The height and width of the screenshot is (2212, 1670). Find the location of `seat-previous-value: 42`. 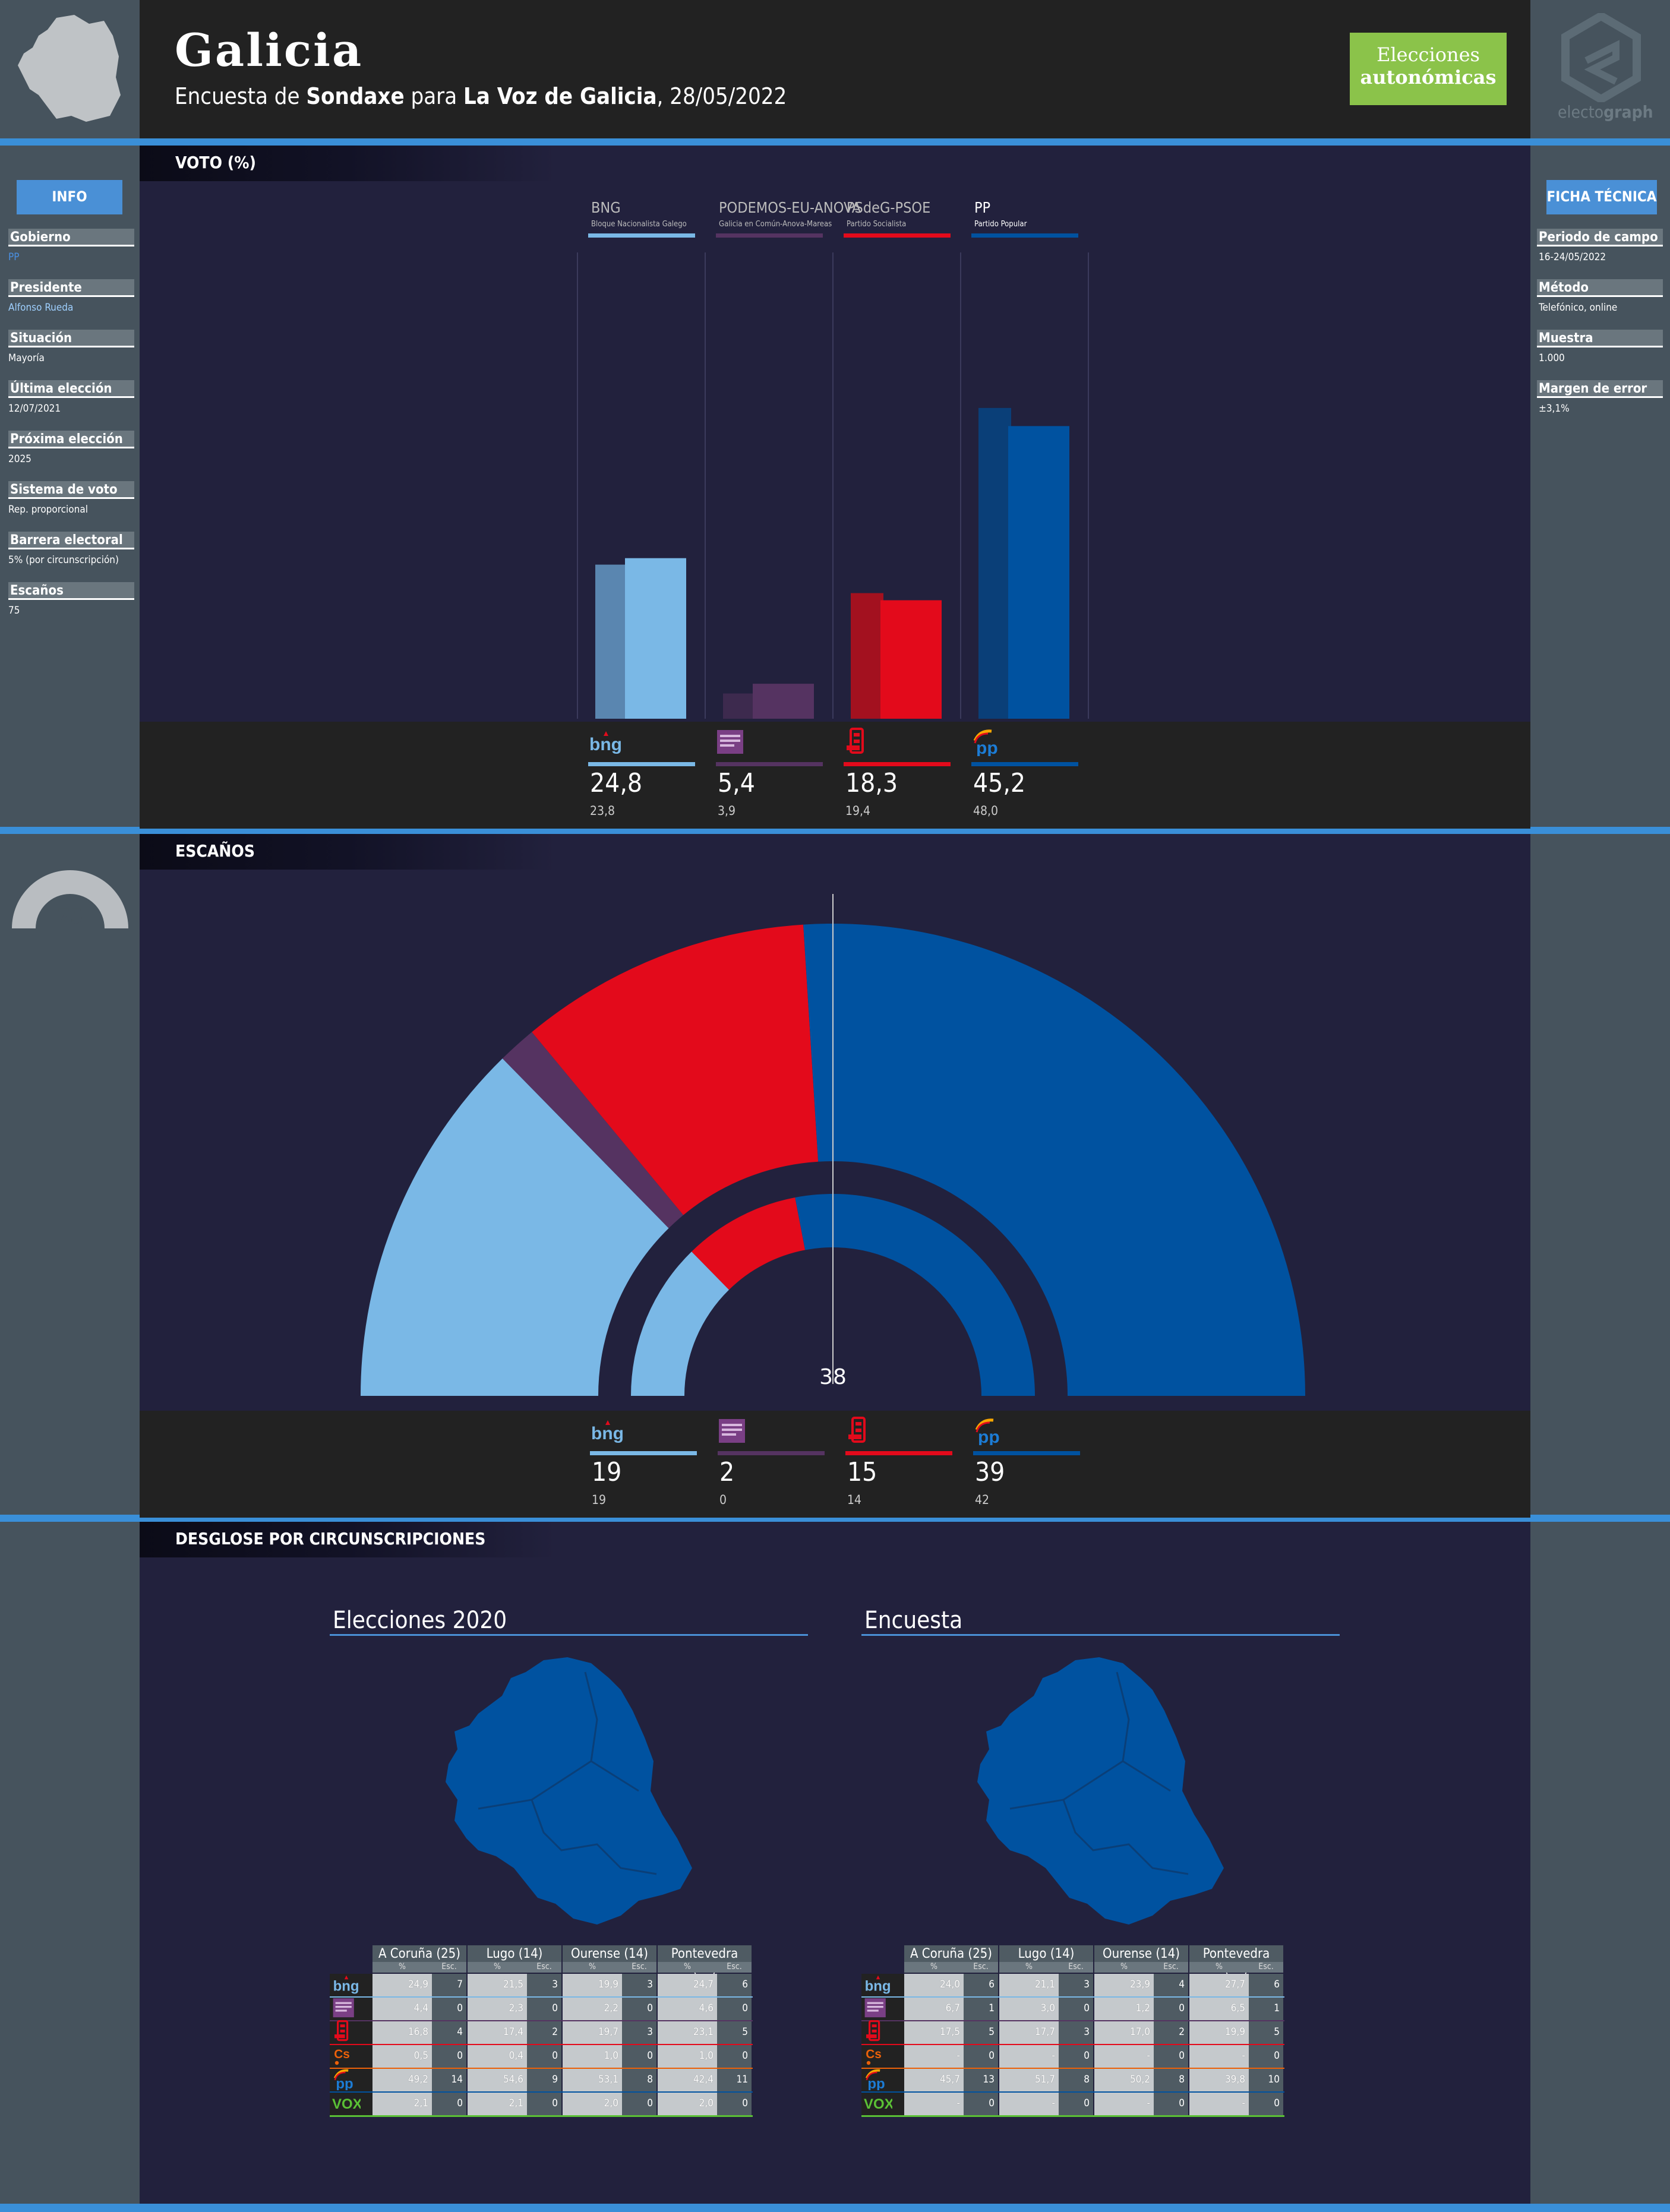

seat-previous-value: 42 is located at coordinates (982, 1500).